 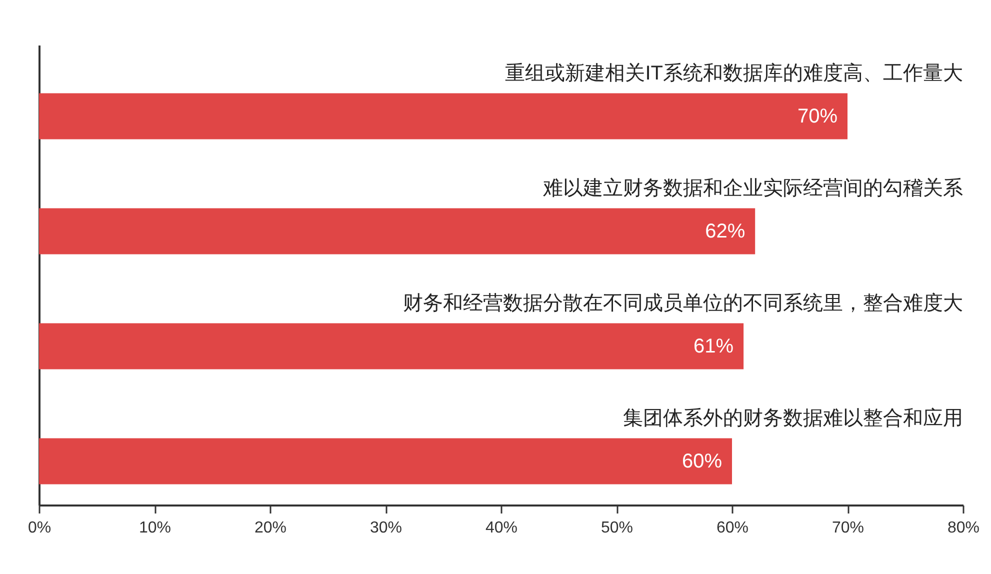 I want to click on x-tick-label: 30%, so click(x=386, y=528).